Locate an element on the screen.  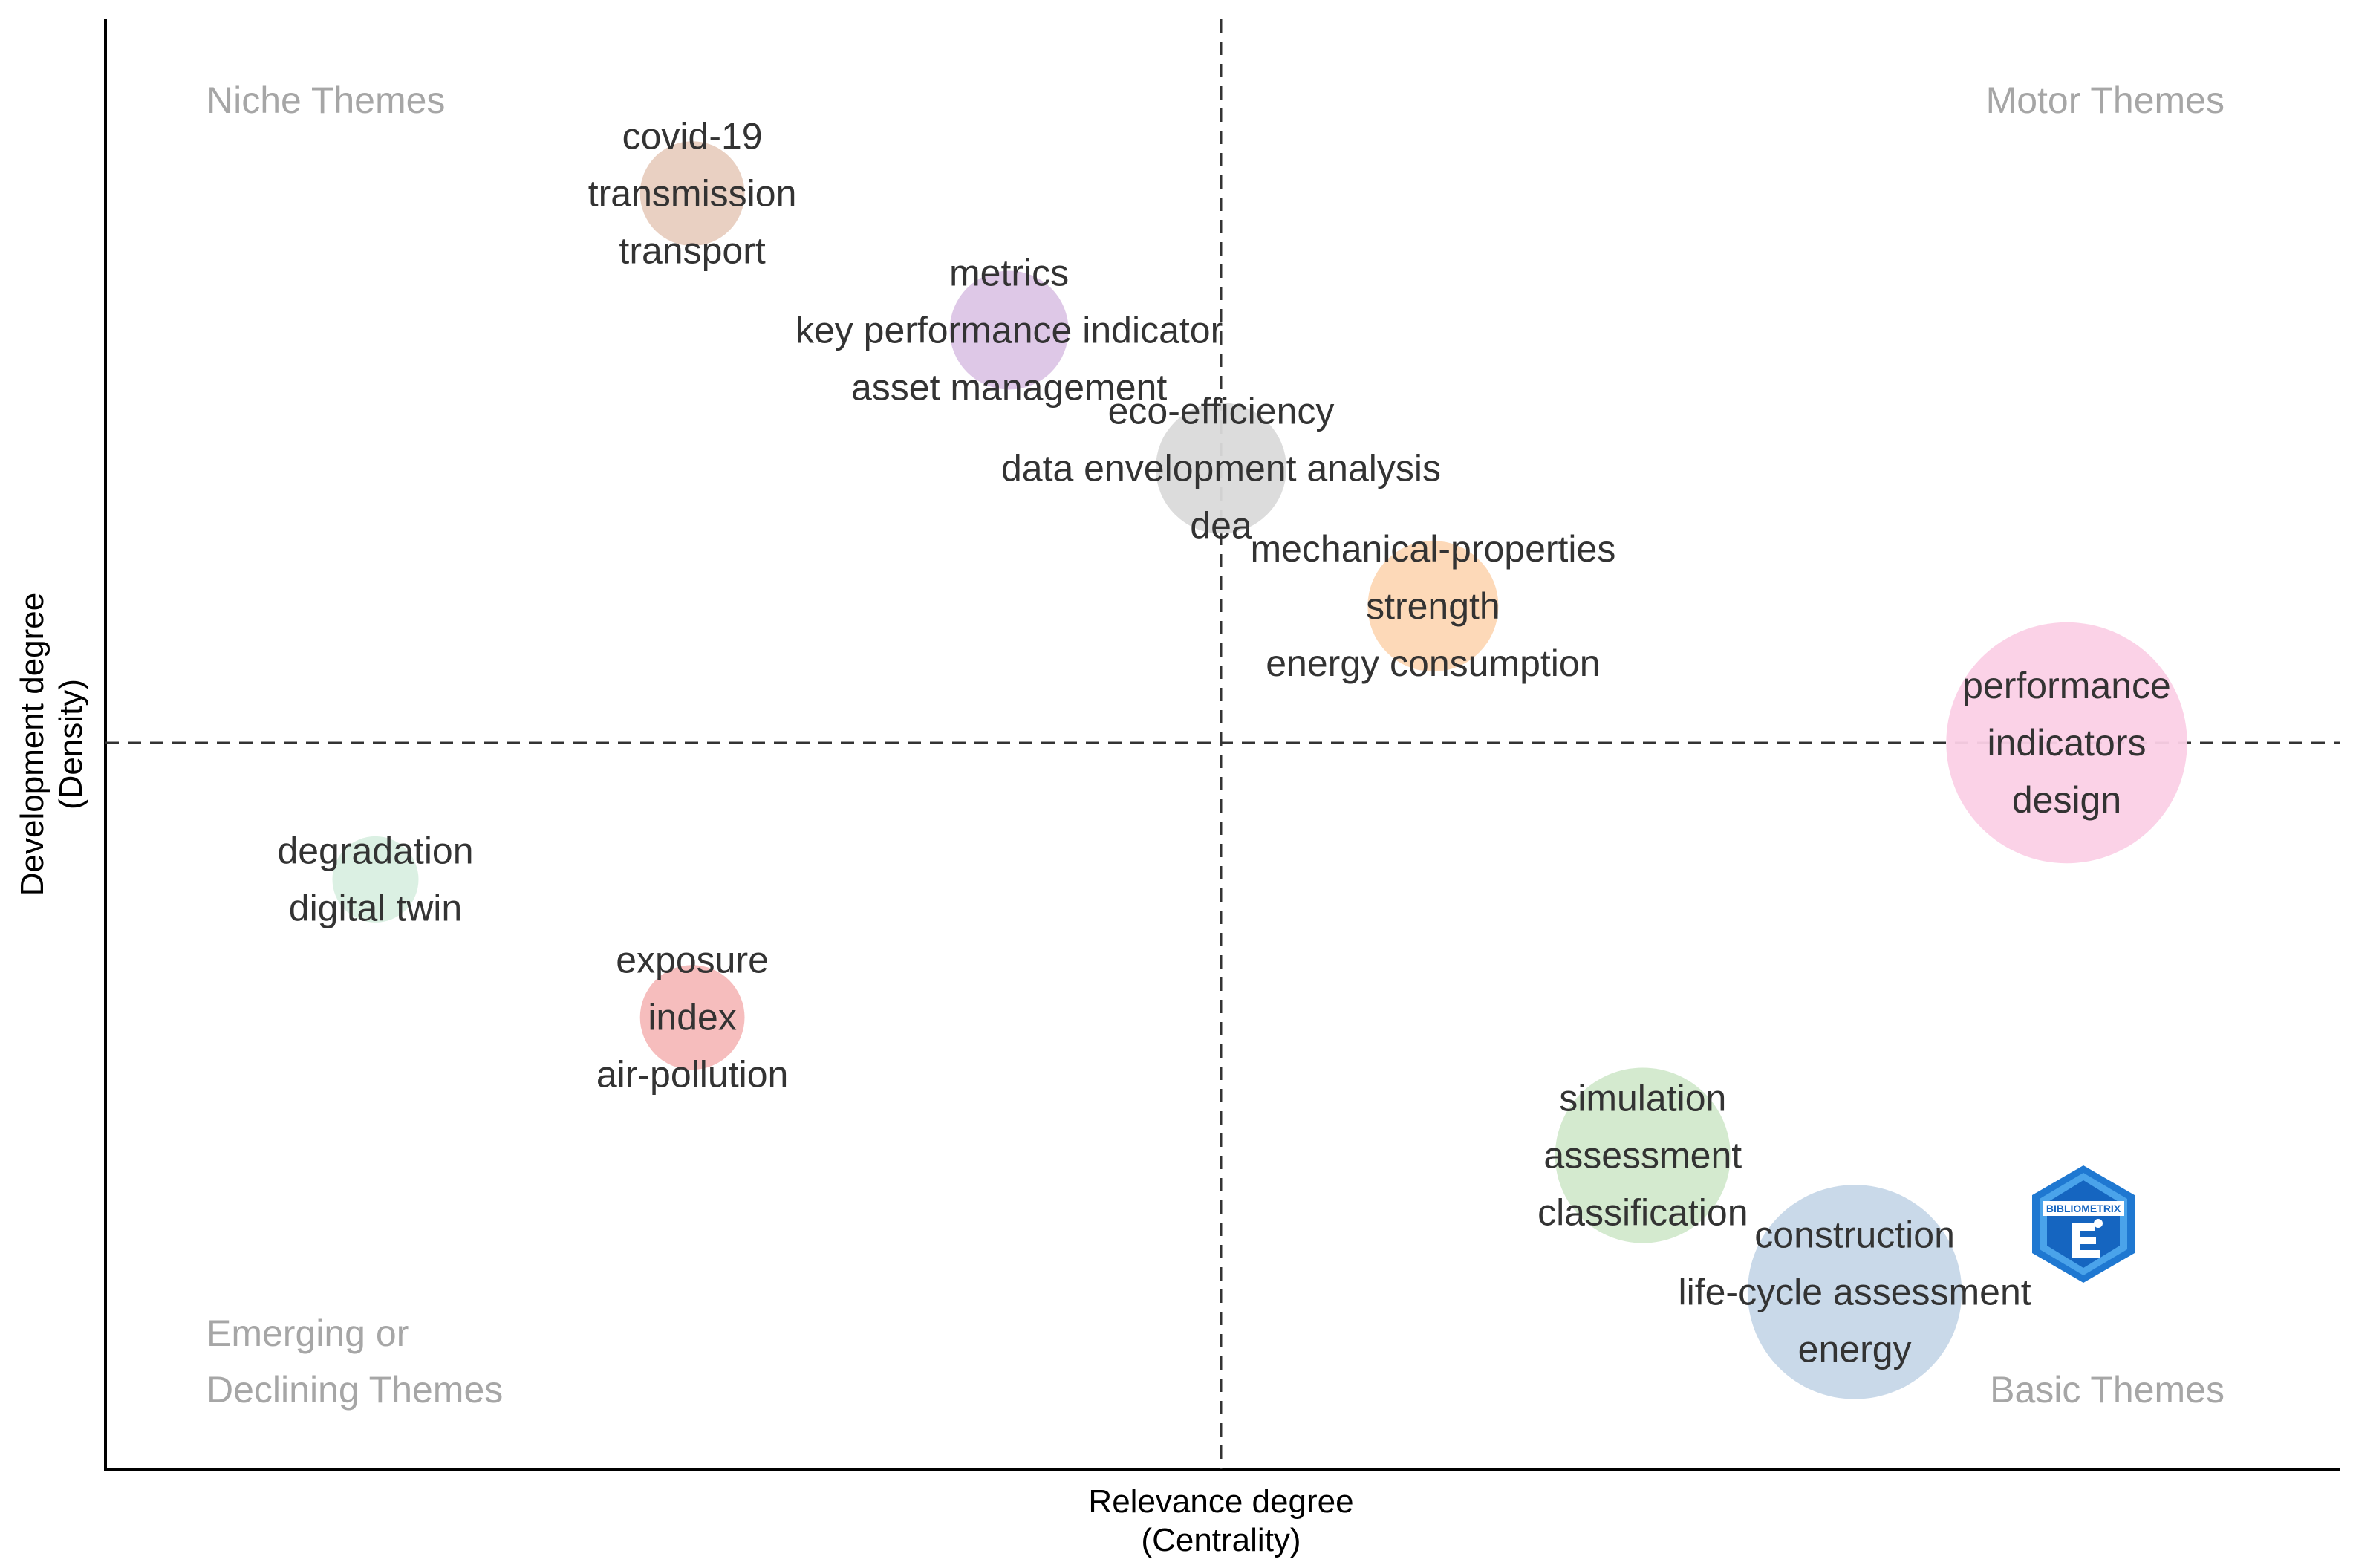
cluster-bubble-construction is located at coordinates (1854, 1292).